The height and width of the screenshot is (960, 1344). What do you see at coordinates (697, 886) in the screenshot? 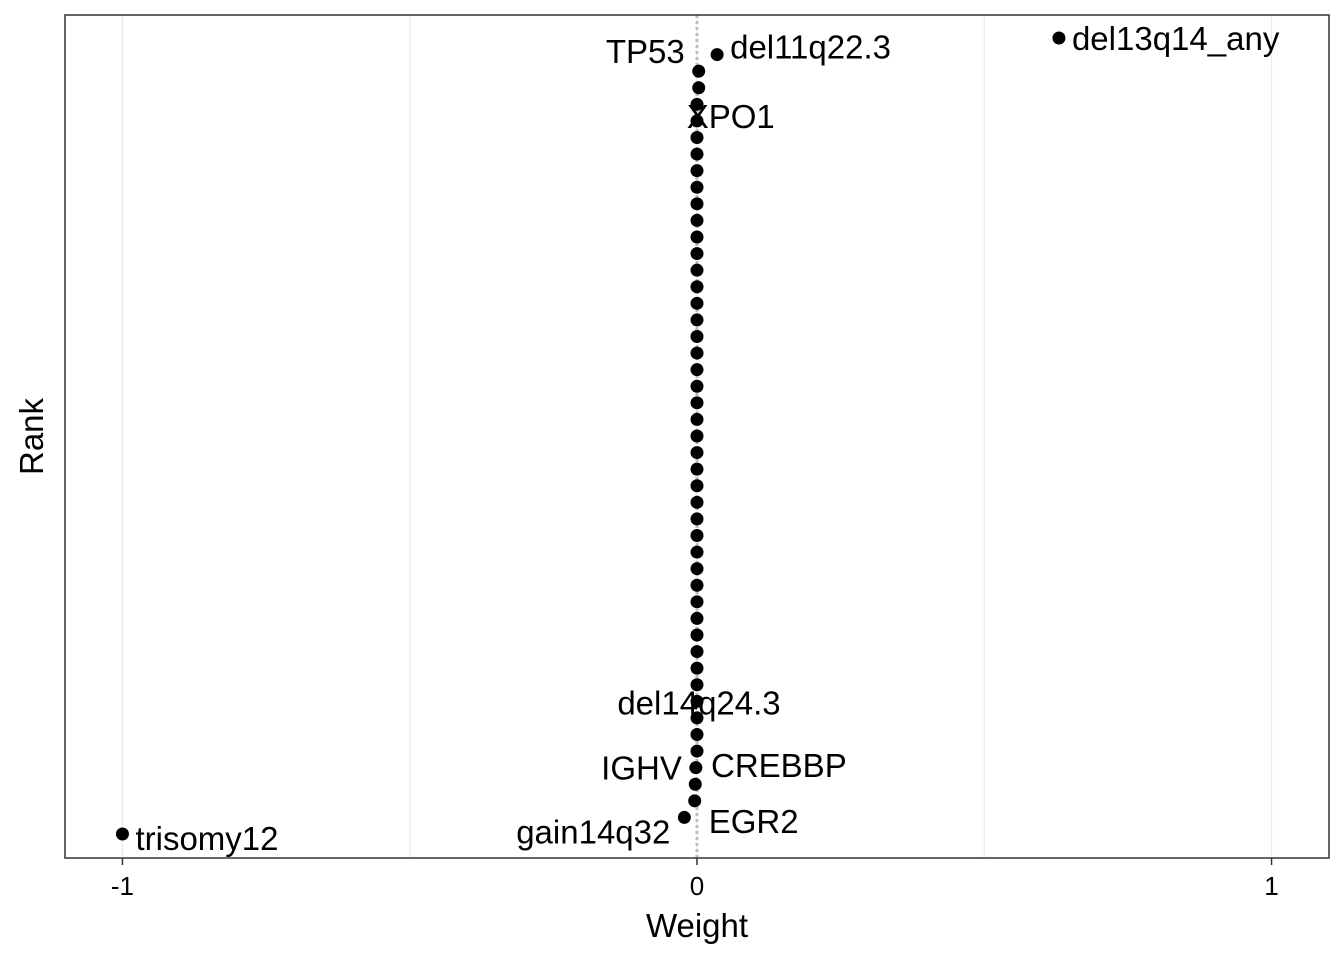
I see `x-tick-label: 0` at bounding box center [697, 886].